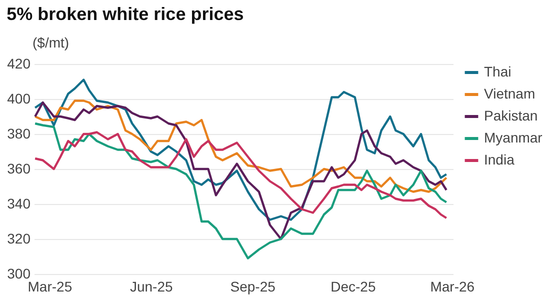 This screenshot has width=551, height=302. I want to click on y-tick-label: 380, so click(19, 134).